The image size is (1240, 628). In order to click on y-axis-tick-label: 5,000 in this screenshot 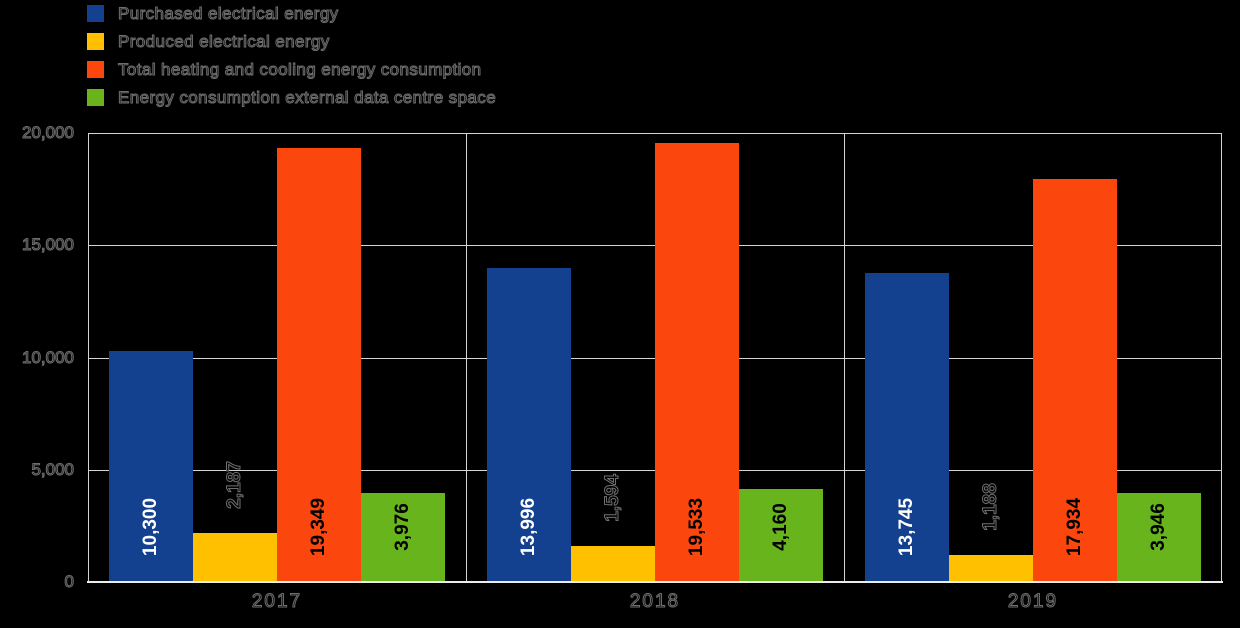, I will do `click(53, 469)`.